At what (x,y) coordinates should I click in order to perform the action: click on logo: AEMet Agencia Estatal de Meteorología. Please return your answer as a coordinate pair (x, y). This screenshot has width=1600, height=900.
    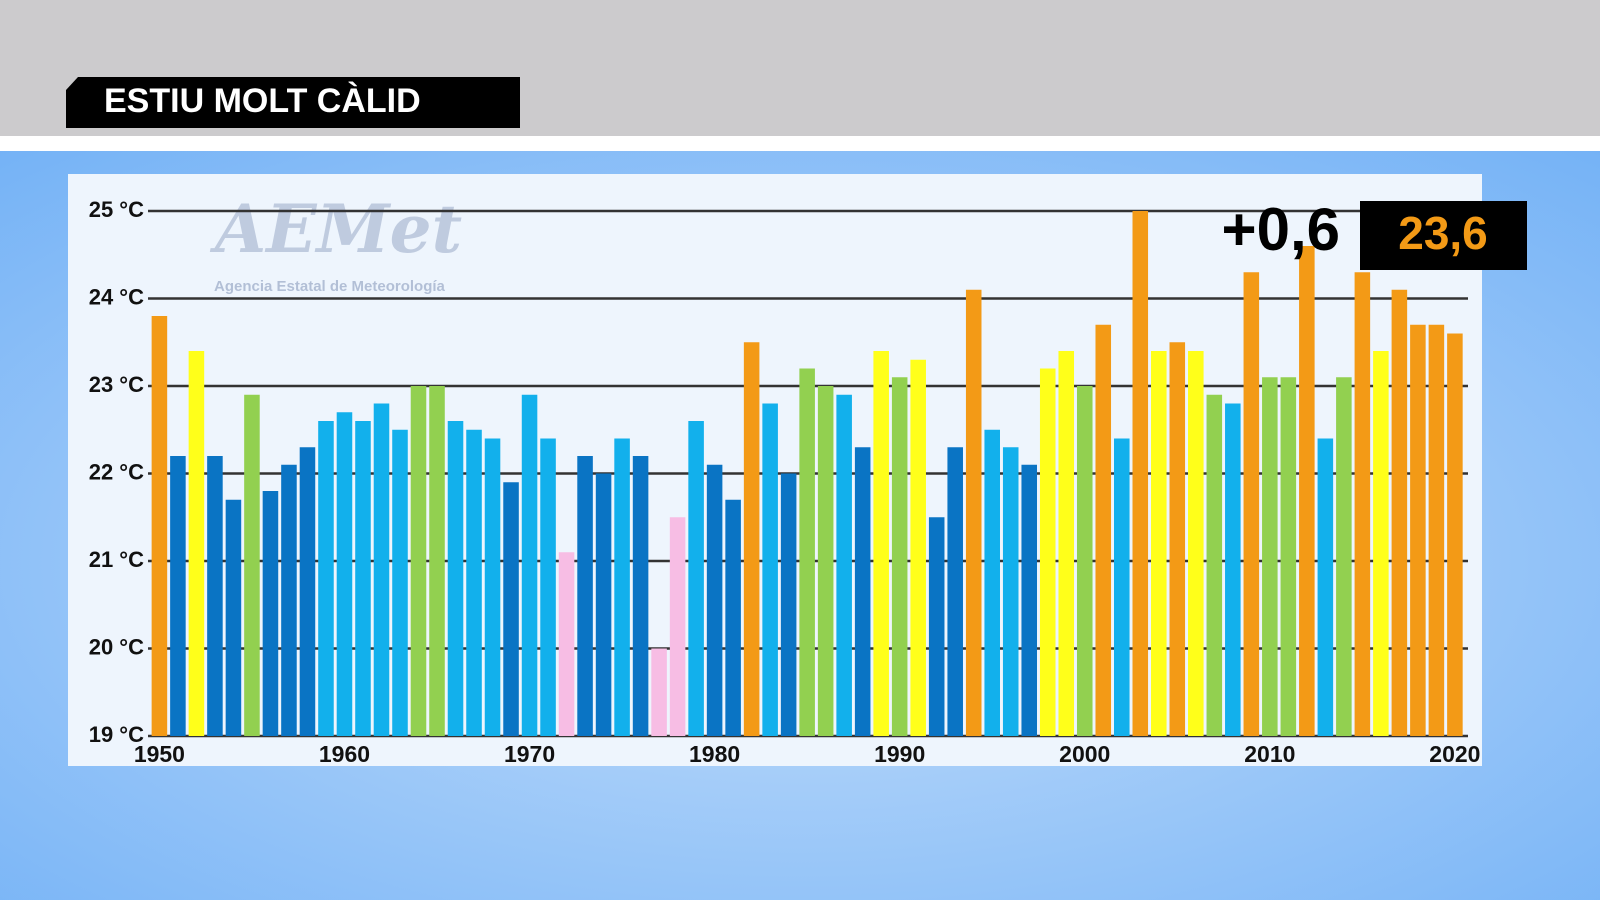
    Looking at the image, I should click on (335, 242).